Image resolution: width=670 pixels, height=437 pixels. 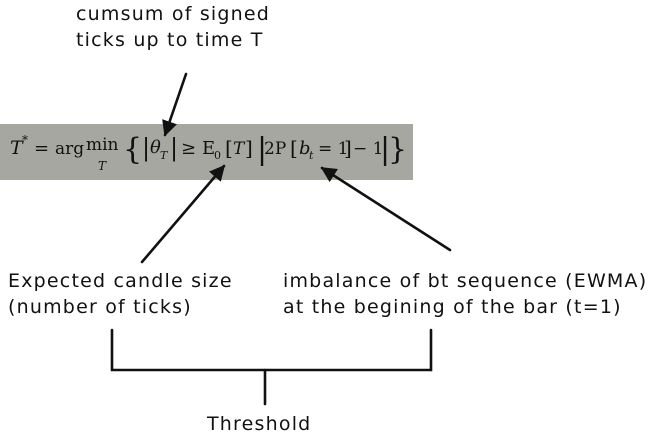 What do you see at coordinates (262, 149) in the screenshot?
I see `formula-bar-3: |` at bounding box center [262, 149].